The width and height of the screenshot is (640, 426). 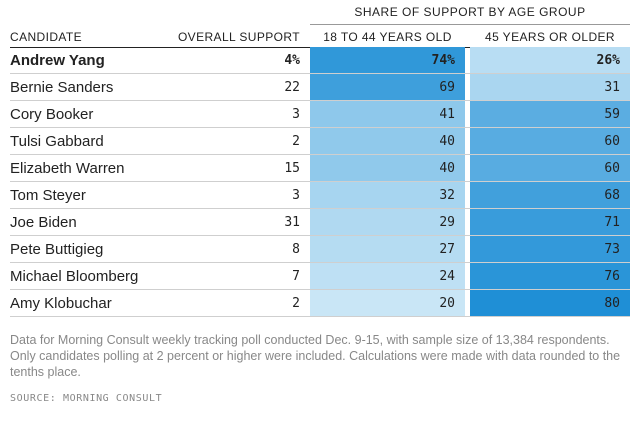 What do you see at coordinates (550, 249) in the screenshot?
I see `old-share-cell: 73` at bounding box center [550, 249].